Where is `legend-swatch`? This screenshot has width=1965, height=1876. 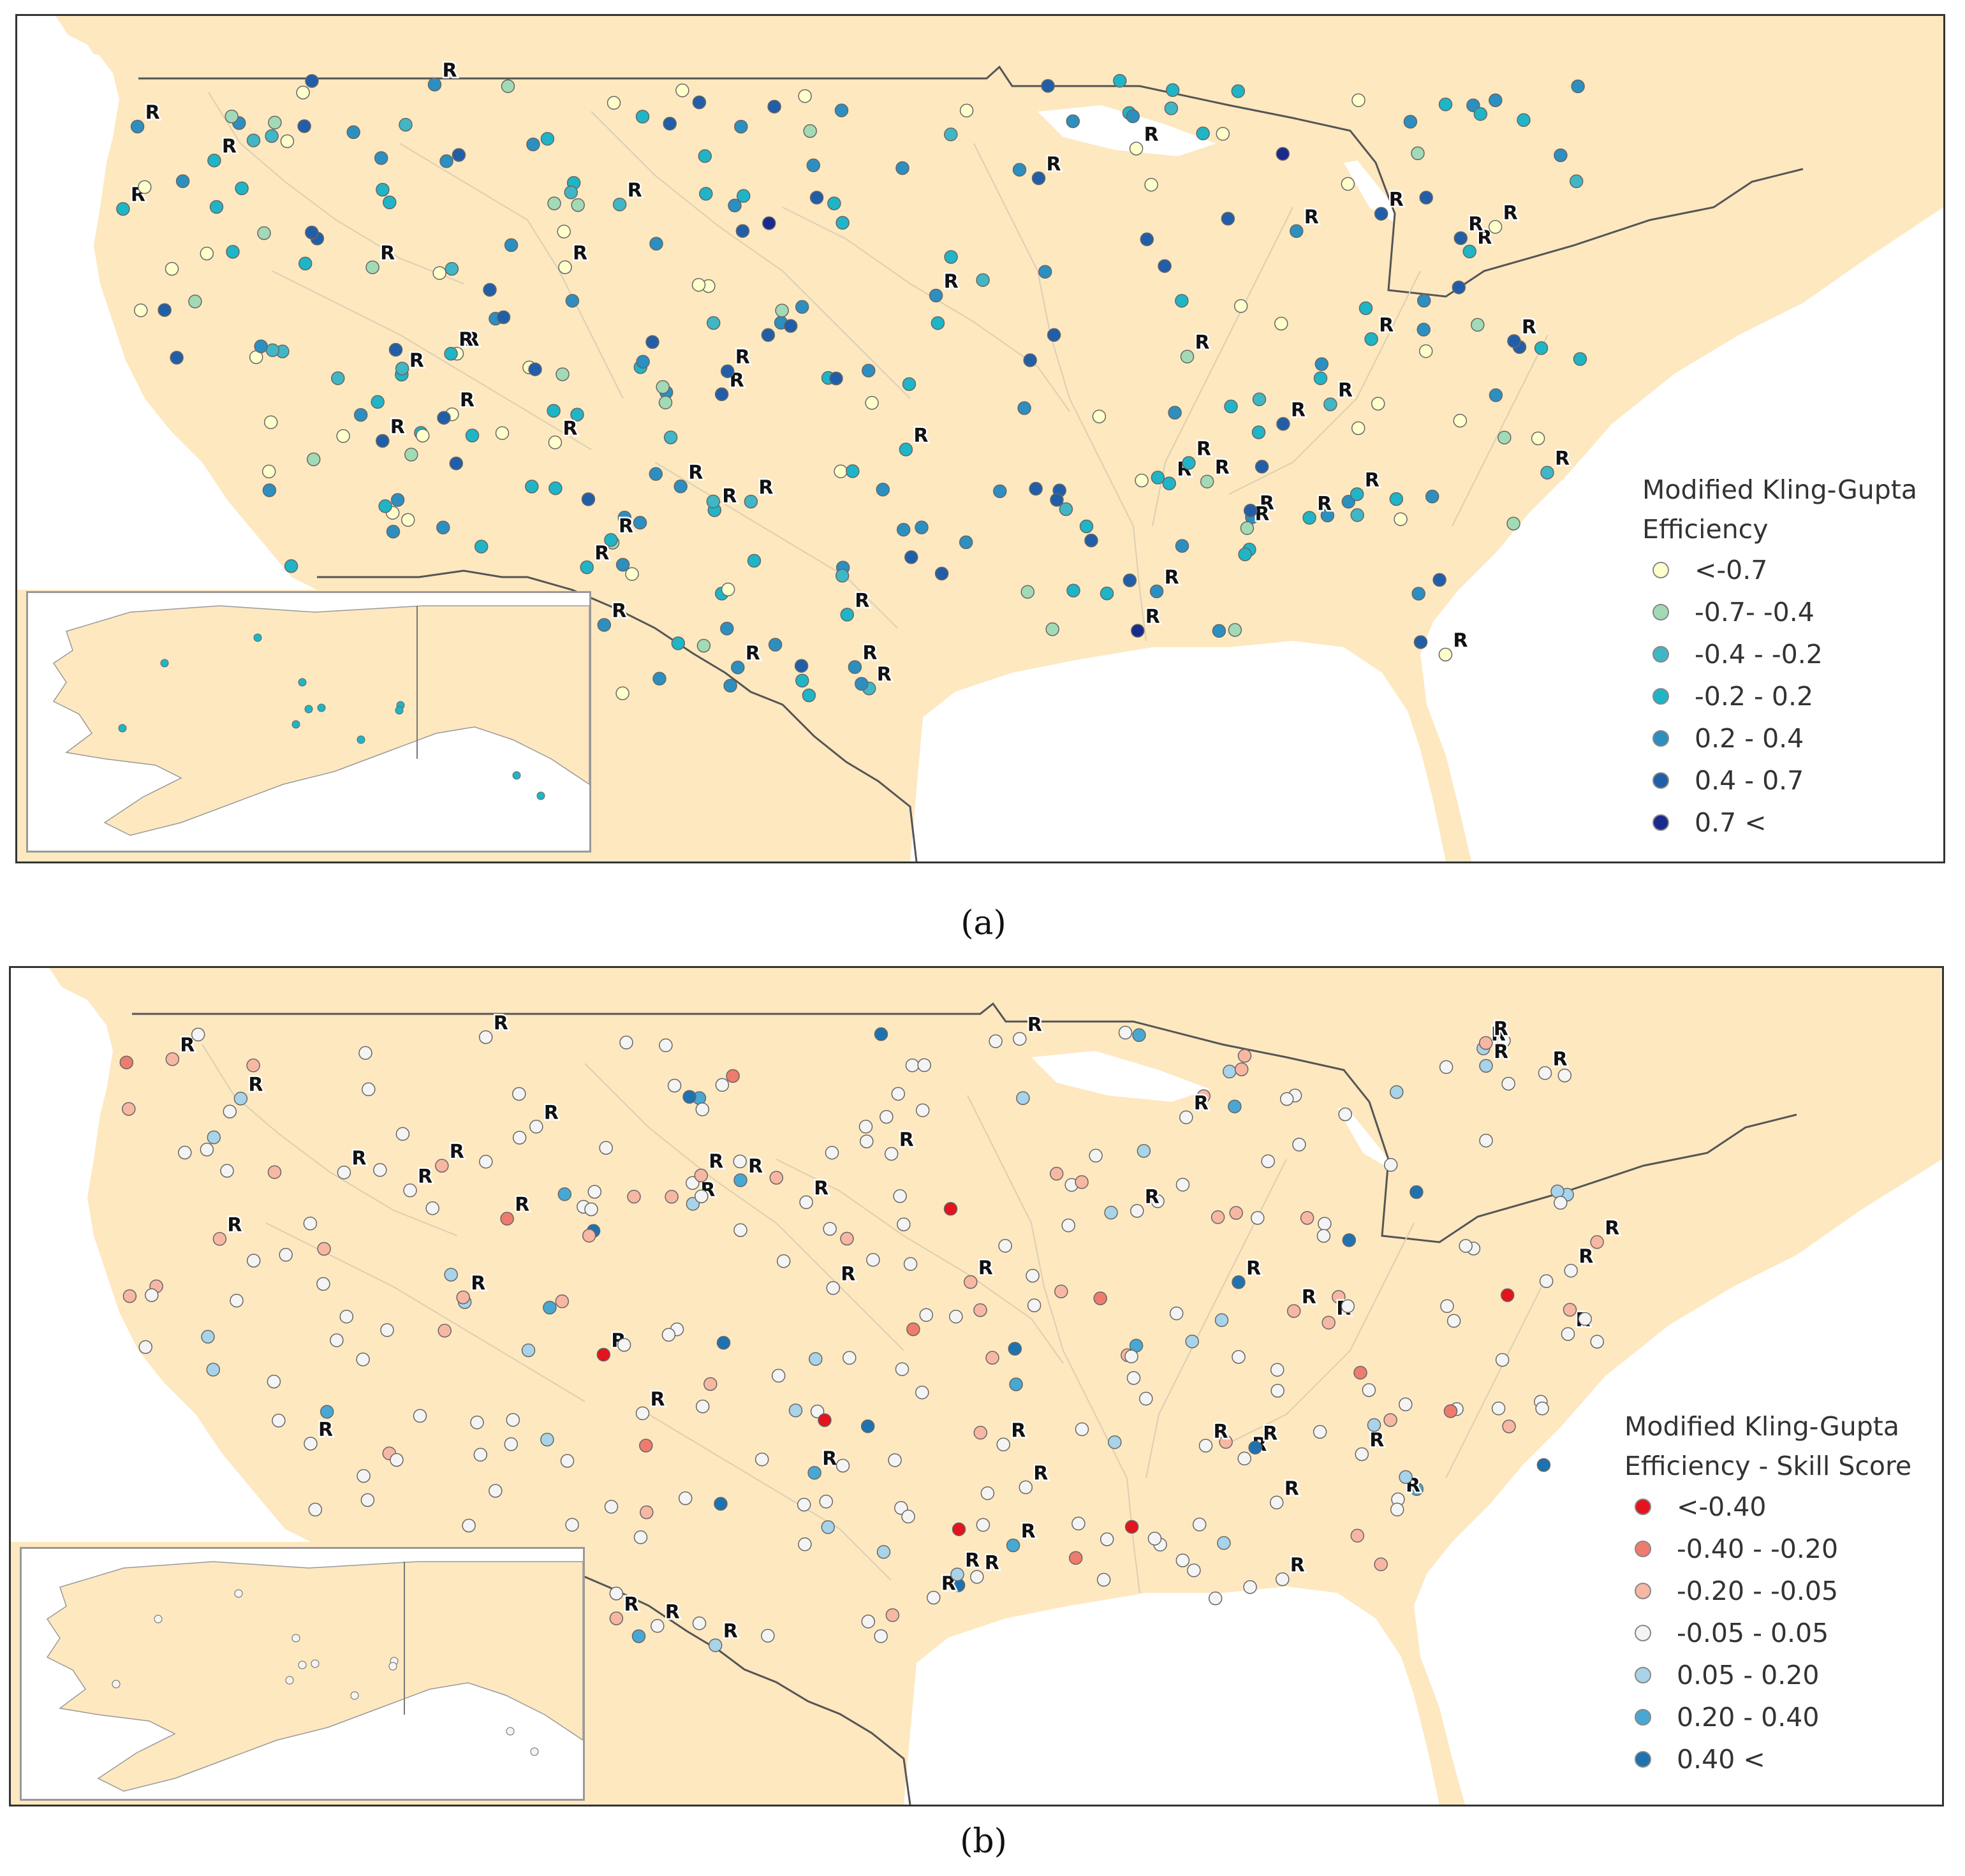 legend-swatch is located at coordinates (1660, 612).